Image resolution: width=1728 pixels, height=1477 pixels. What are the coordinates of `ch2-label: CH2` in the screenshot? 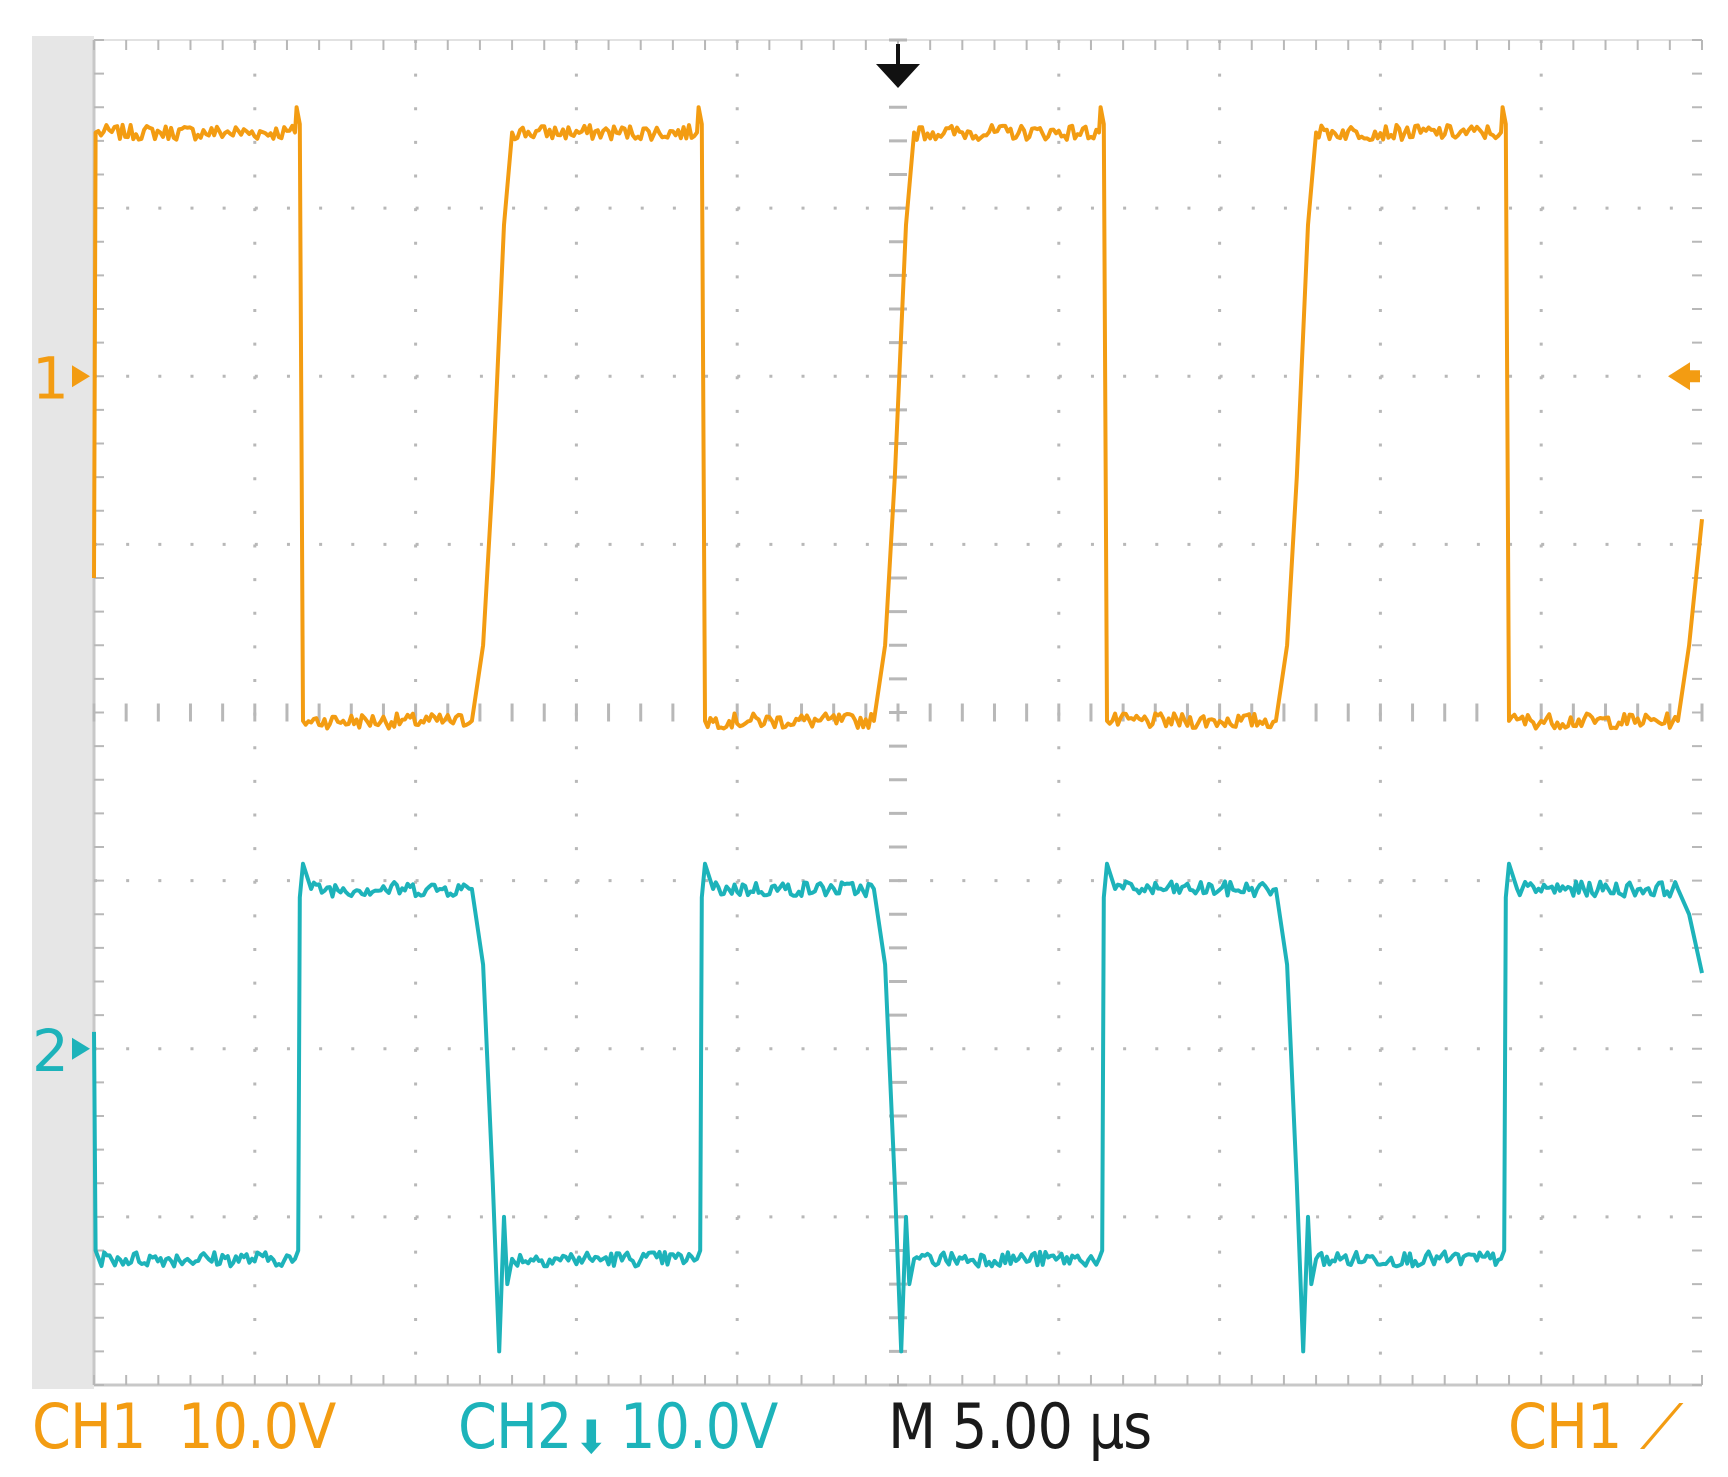 It's located at (515, 1426).